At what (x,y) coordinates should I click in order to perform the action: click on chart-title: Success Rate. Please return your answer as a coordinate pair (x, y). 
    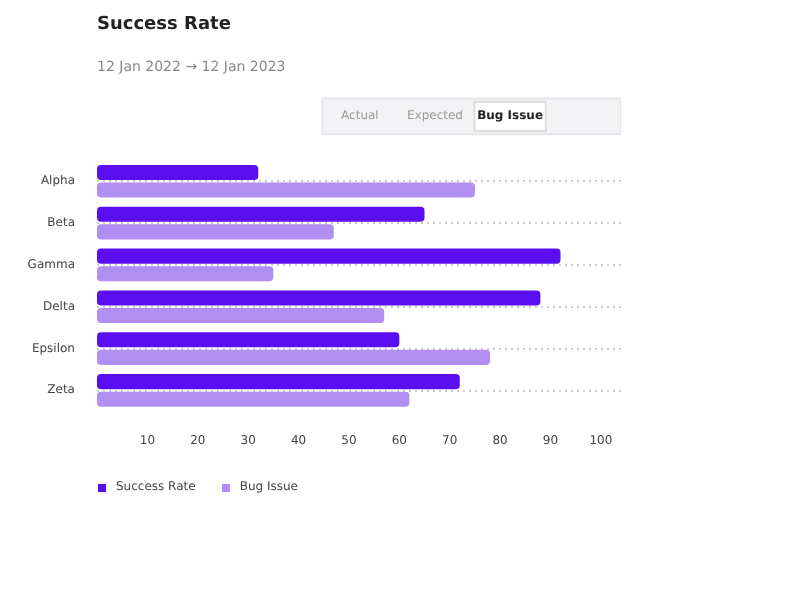
    Looking at the image, I should click on (164, 25).